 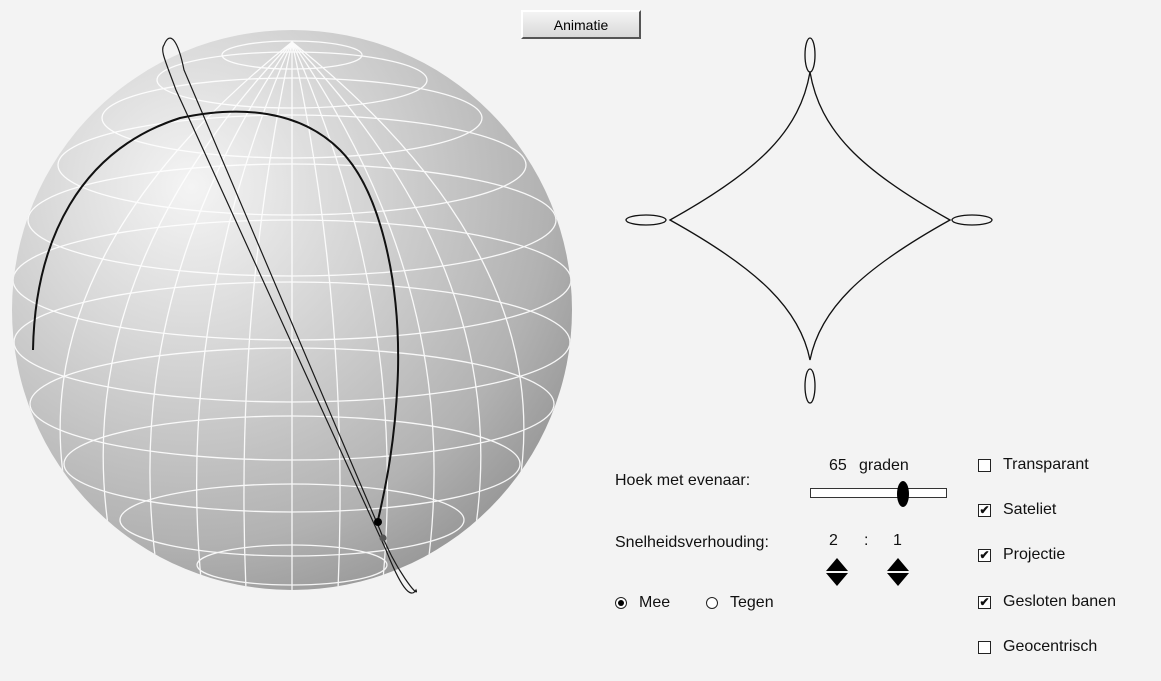 I want to click on option-label: Transparant, so click(x=1046, y=464).